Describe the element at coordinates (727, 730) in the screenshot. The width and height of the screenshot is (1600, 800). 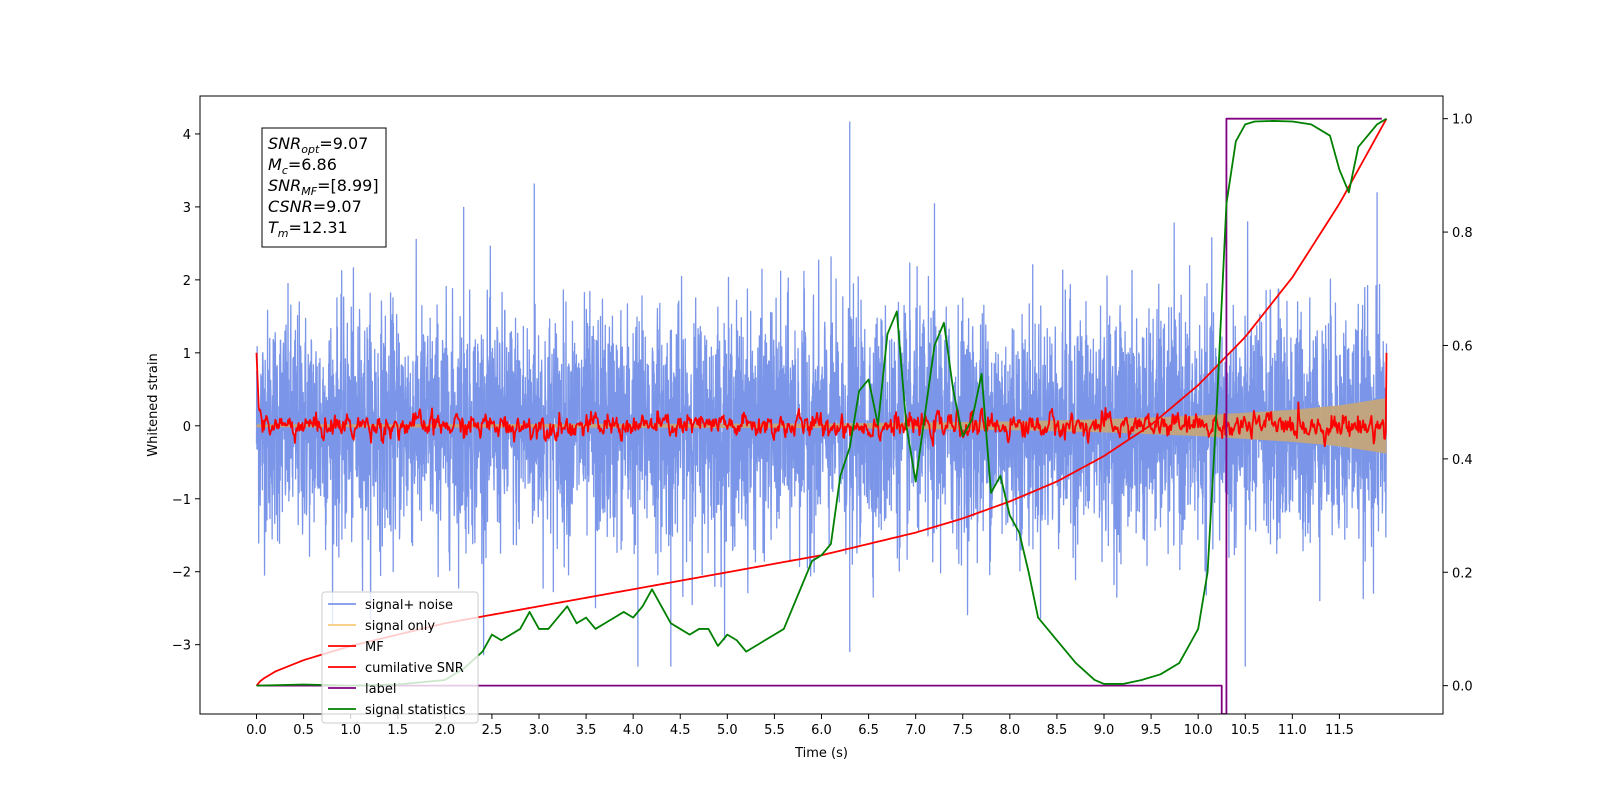
I see `x-tick-label: 5.0` at that location.